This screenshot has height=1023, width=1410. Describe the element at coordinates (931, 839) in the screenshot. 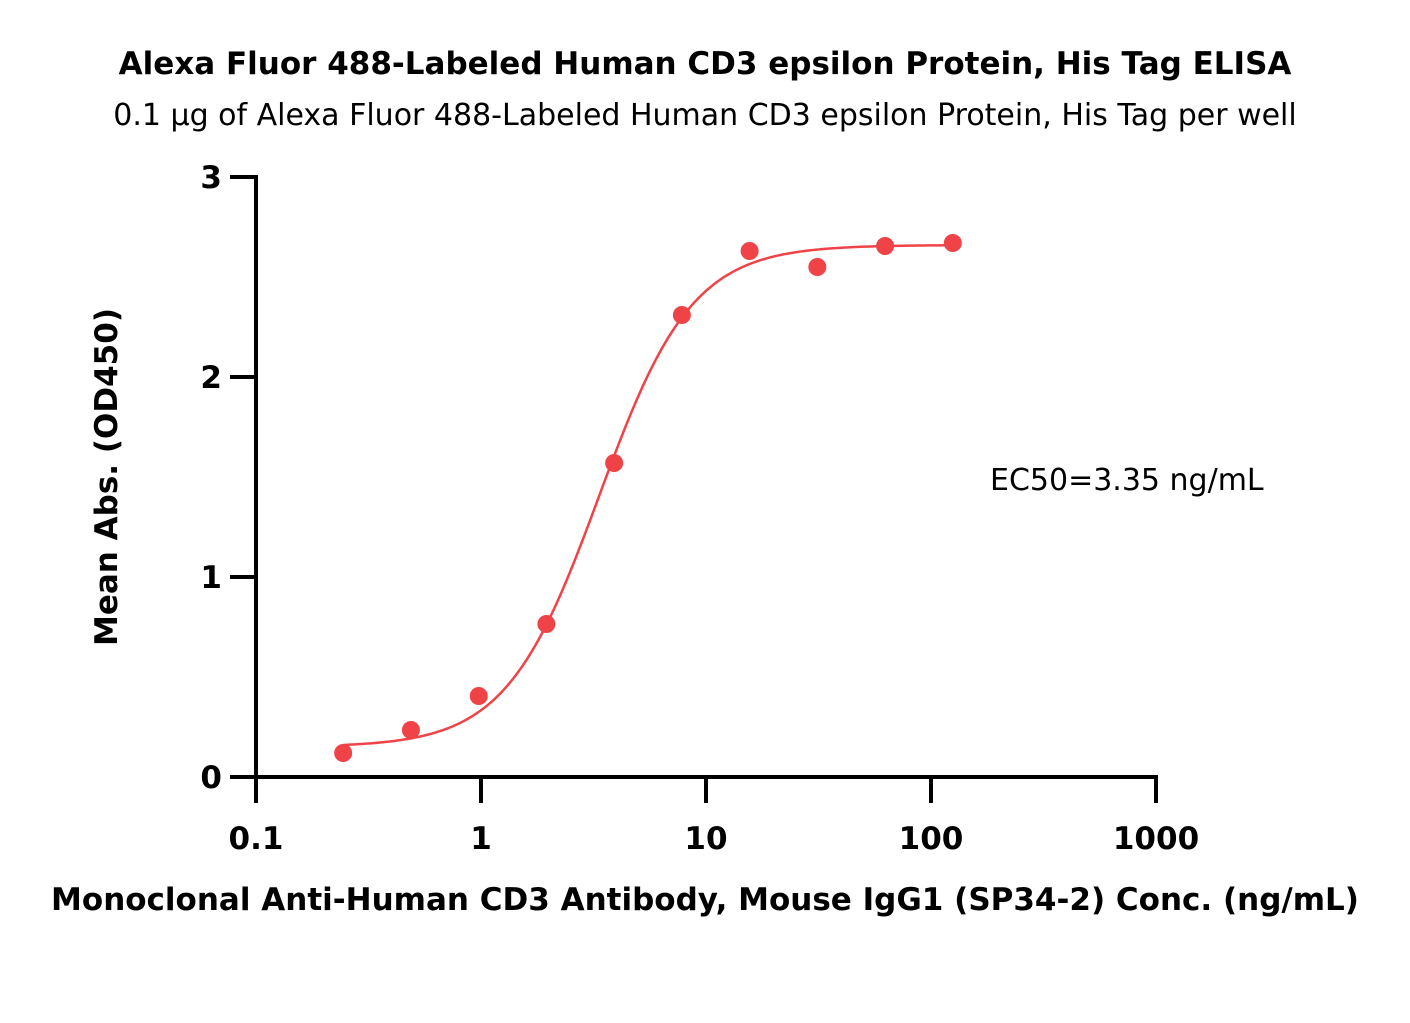

I see `x-tick-label: 100` at that location.